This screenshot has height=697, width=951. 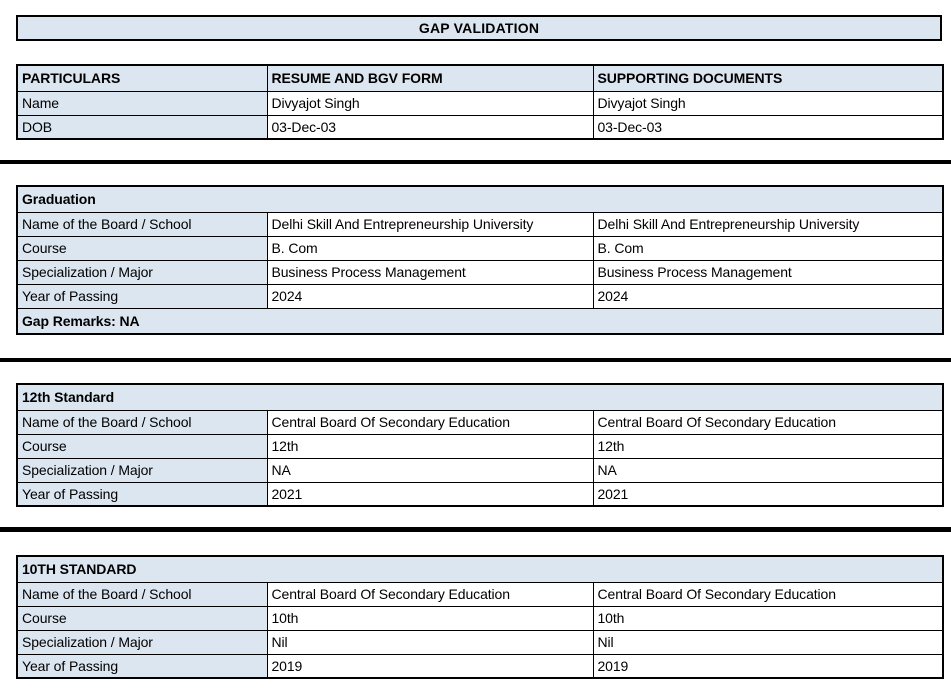 I want to click on specialization-documents-value: NA, so click(x=768, y=470).